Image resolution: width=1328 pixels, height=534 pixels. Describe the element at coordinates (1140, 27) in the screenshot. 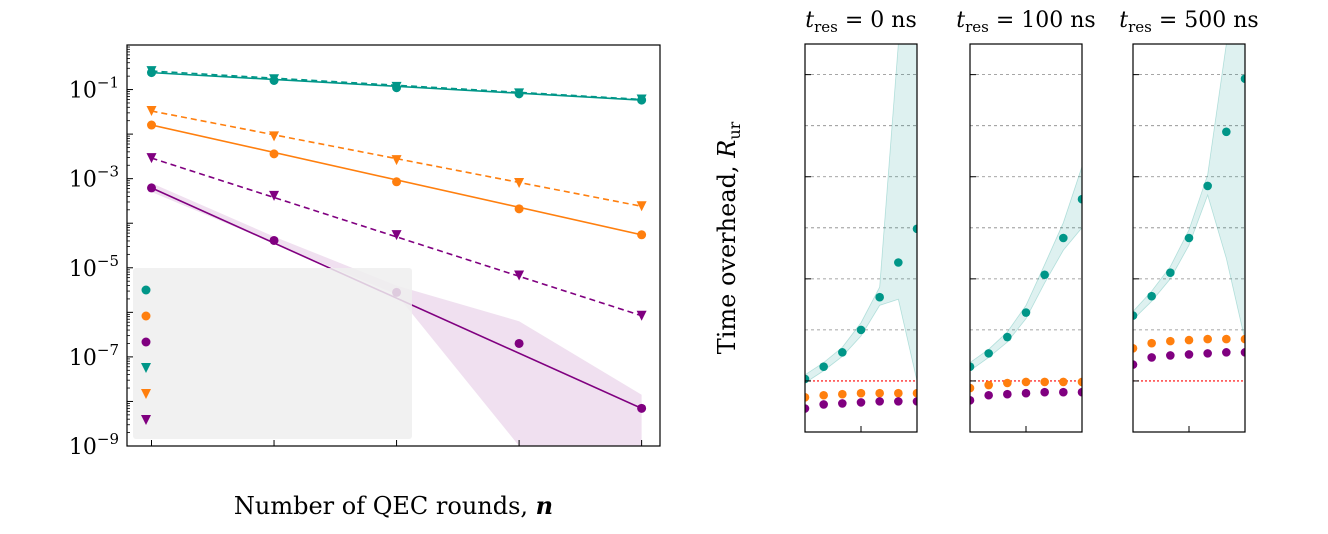

I see `title-sub: res` at that location.